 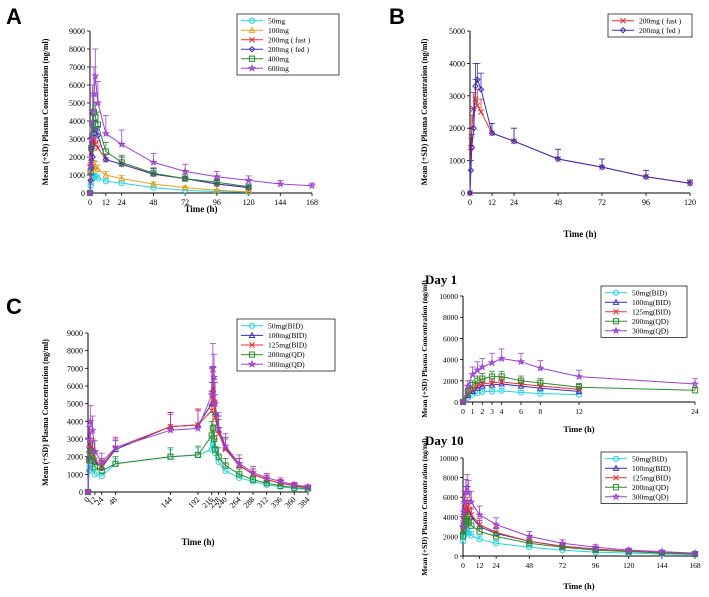 I want to click on x-tick-label: 264, so click(x=235, y=502).